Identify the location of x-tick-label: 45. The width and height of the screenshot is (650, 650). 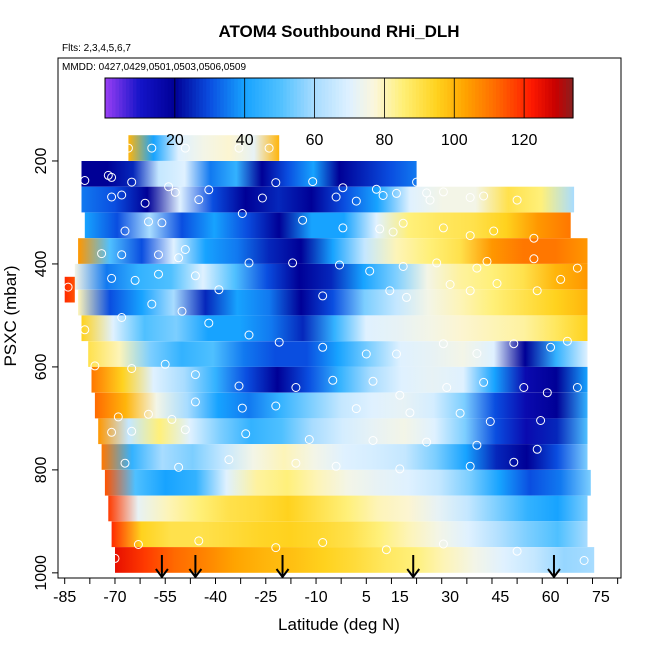
(500, 597).